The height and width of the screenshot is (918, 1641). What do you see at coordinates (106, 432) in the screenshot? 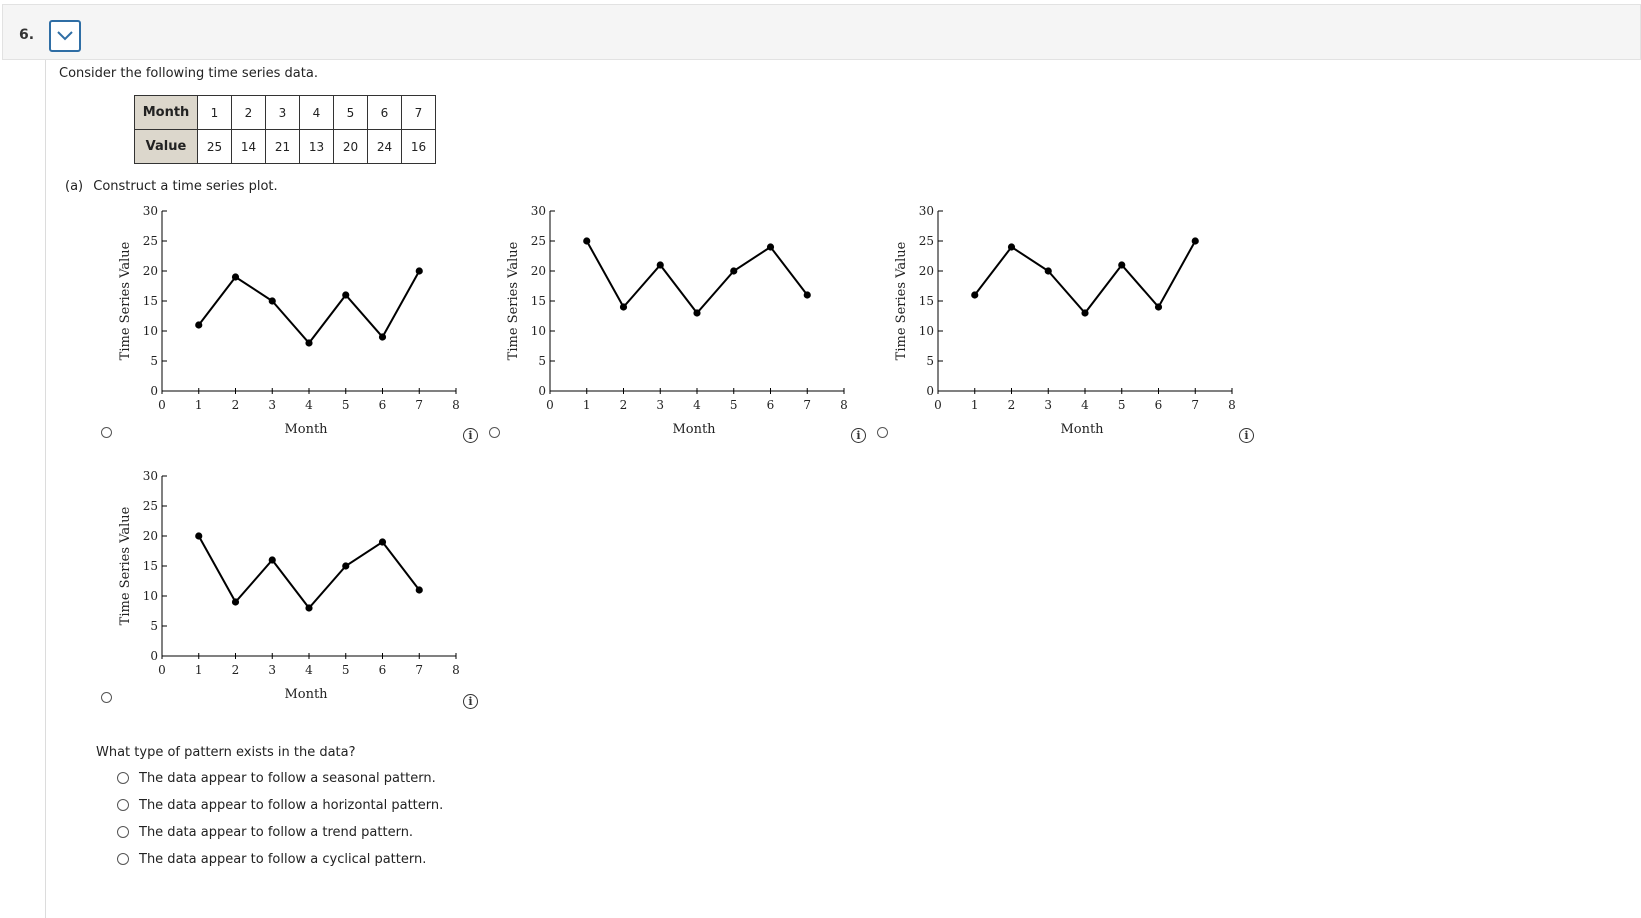
I see `plot-option-1-radio` at bounding box center [106, 432].